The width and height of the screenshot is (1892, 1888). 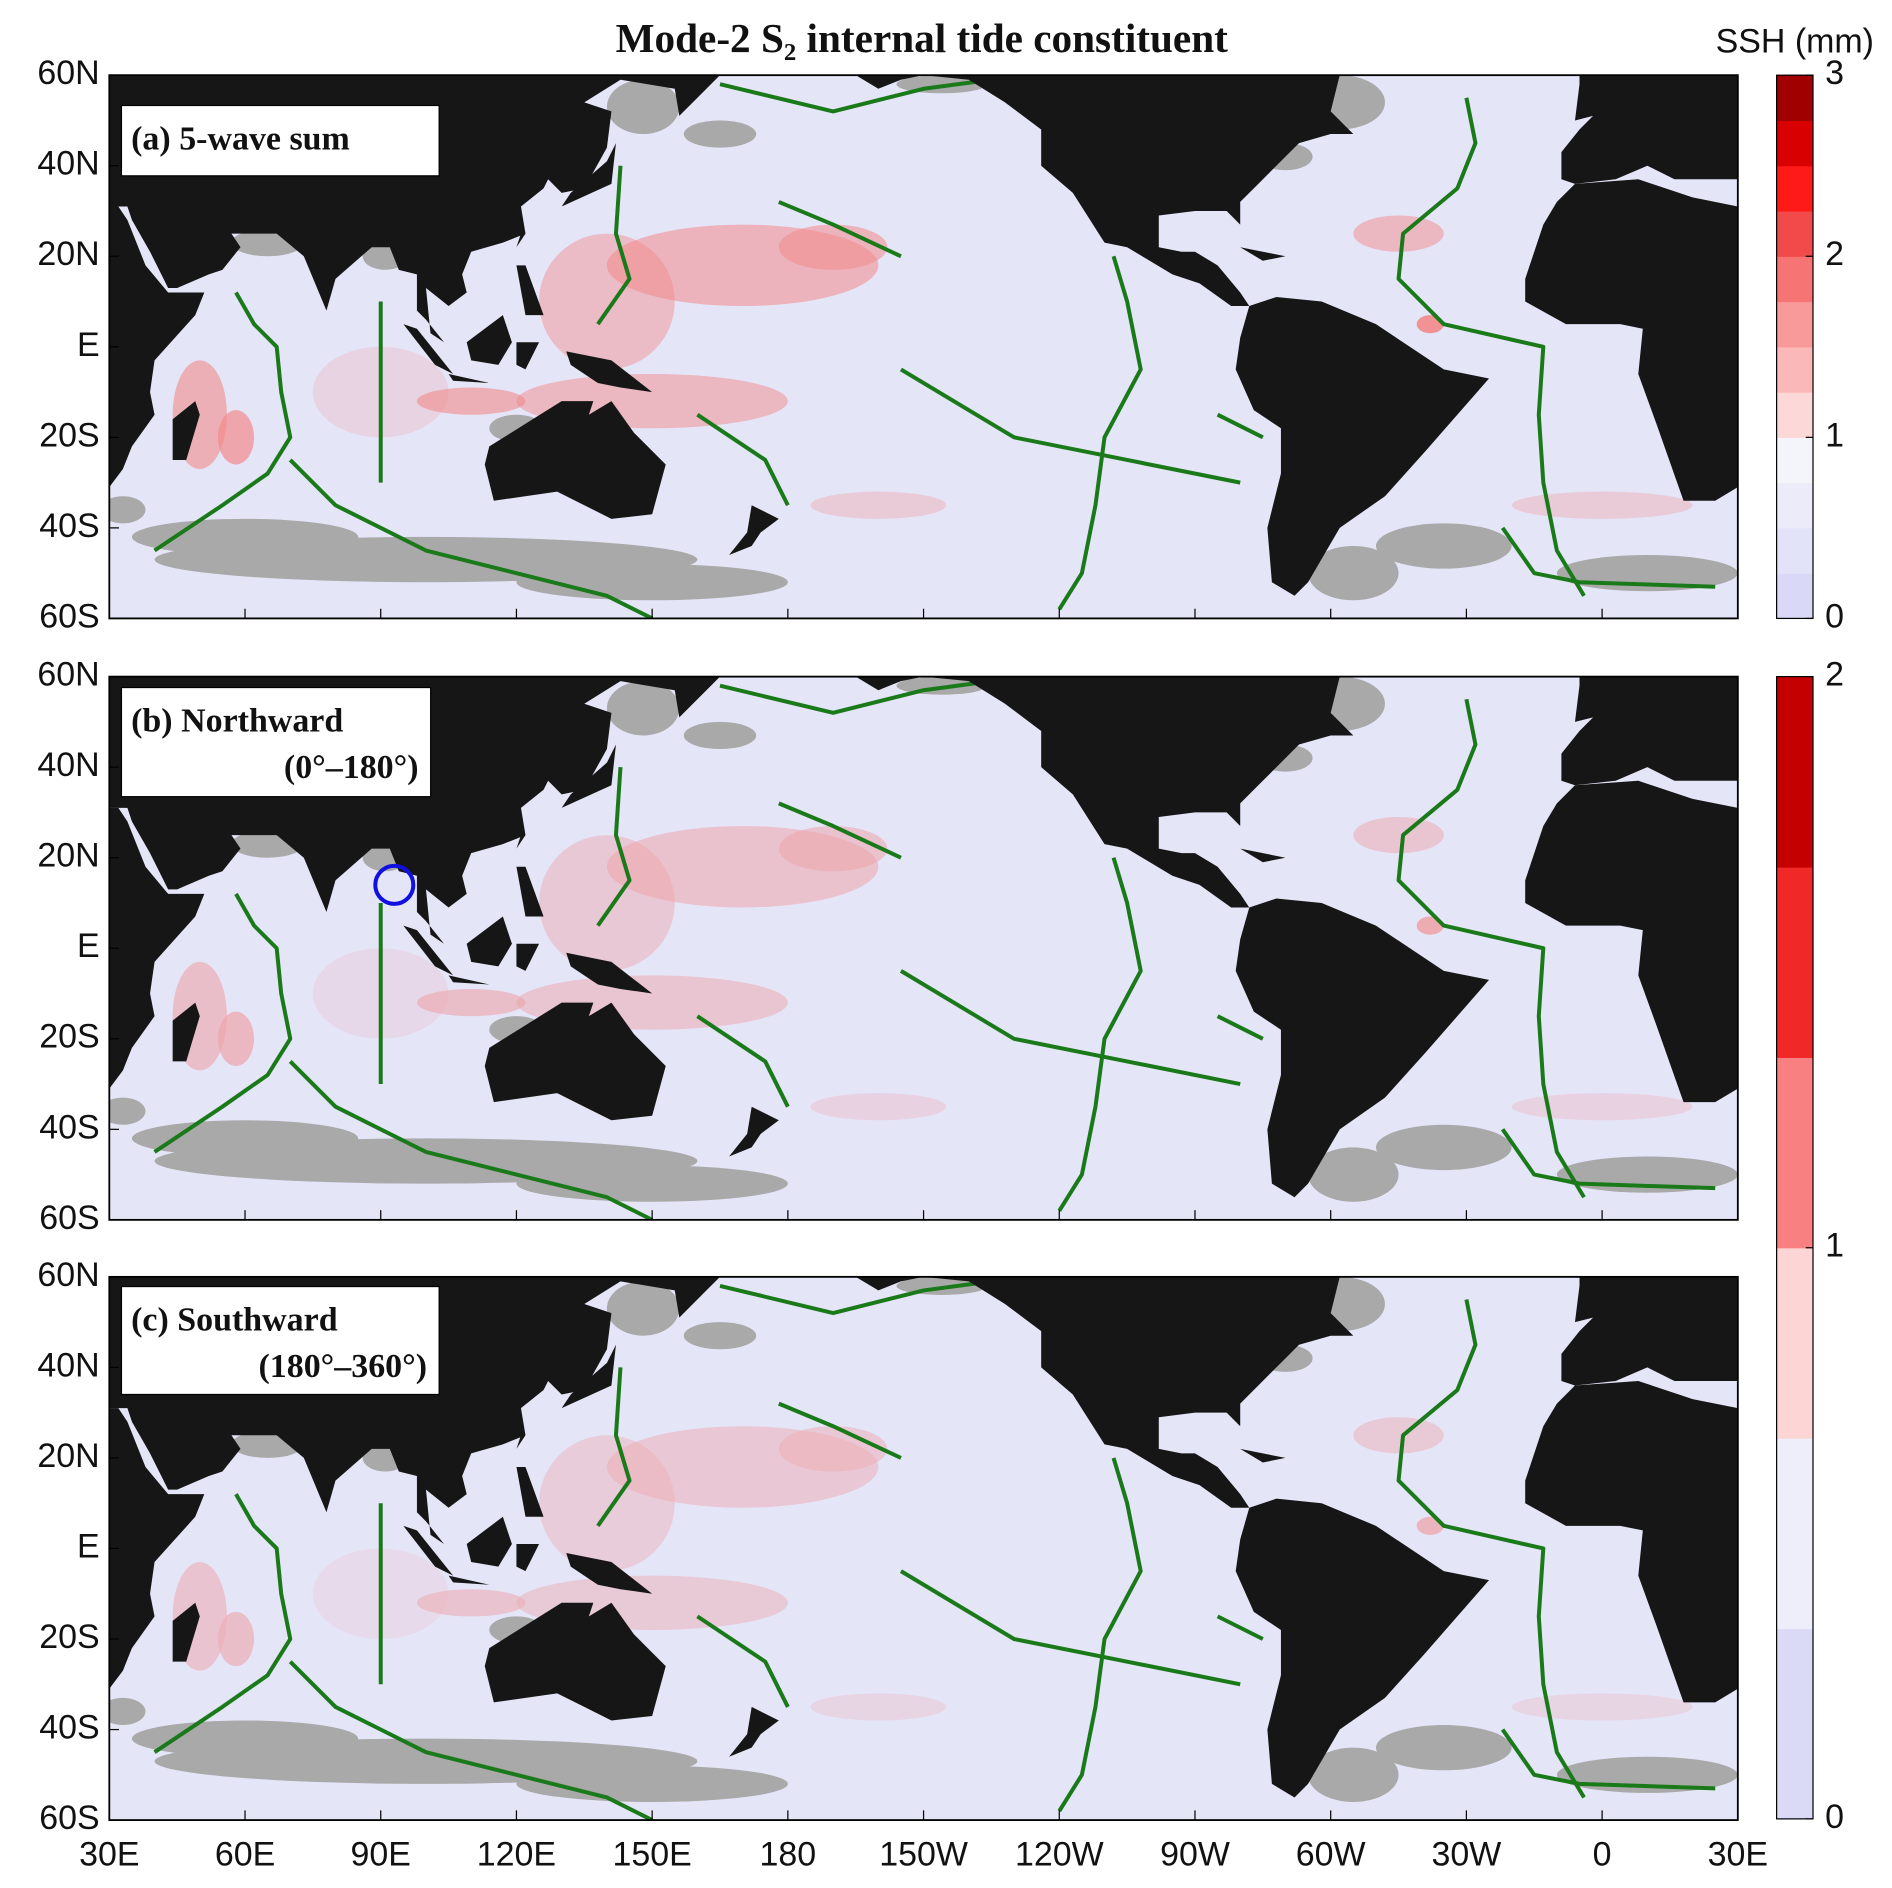 What do you see at coordinates (342, 1366) in the screenshot?
I see `panel-sublabel: (180°–360°)` at bounding box center [342, 1366].